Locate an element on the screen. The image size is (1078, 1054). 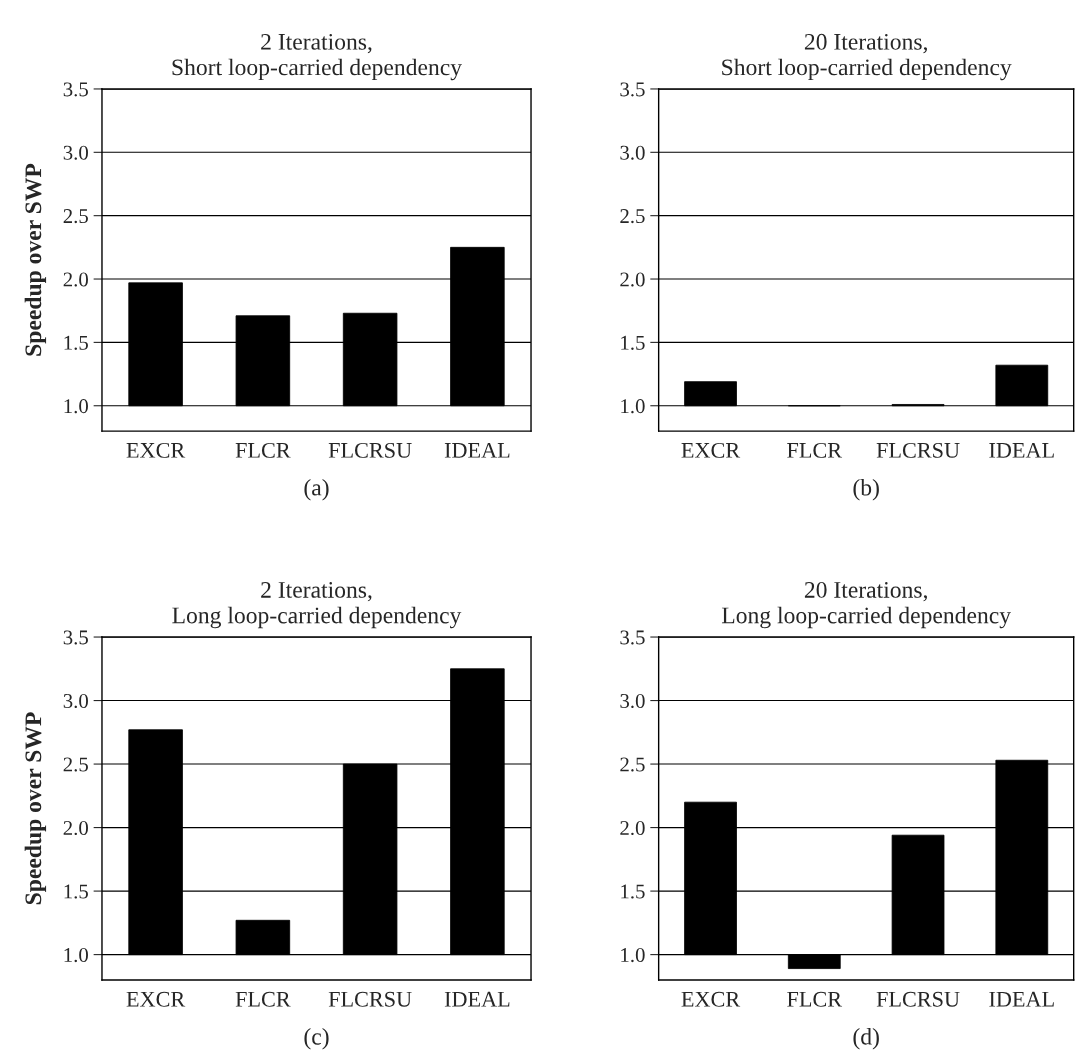
chart-title: 20 Iterations, Long loop-carried dependency is located at coordinates (866, 605).